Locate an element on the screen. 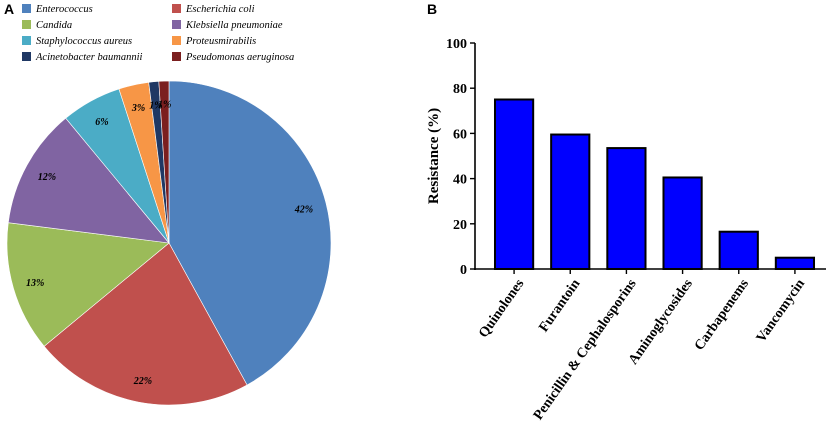 This screenshot has width=829, height=444. legend-label: Escherichia coli is located at coordinates (220, 9).